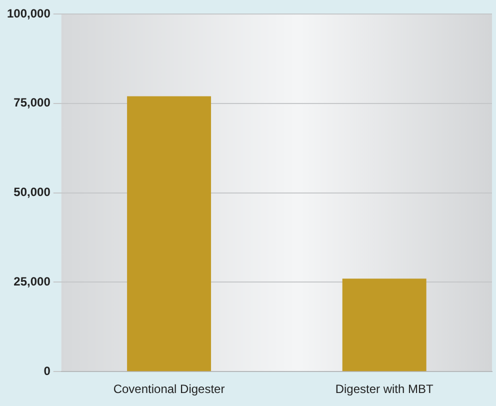 The image size is (496, 406). Describe the element at coordinates (384, 389) in the screenshot. I see `x-tick-label: Digester with MBT` at that location.